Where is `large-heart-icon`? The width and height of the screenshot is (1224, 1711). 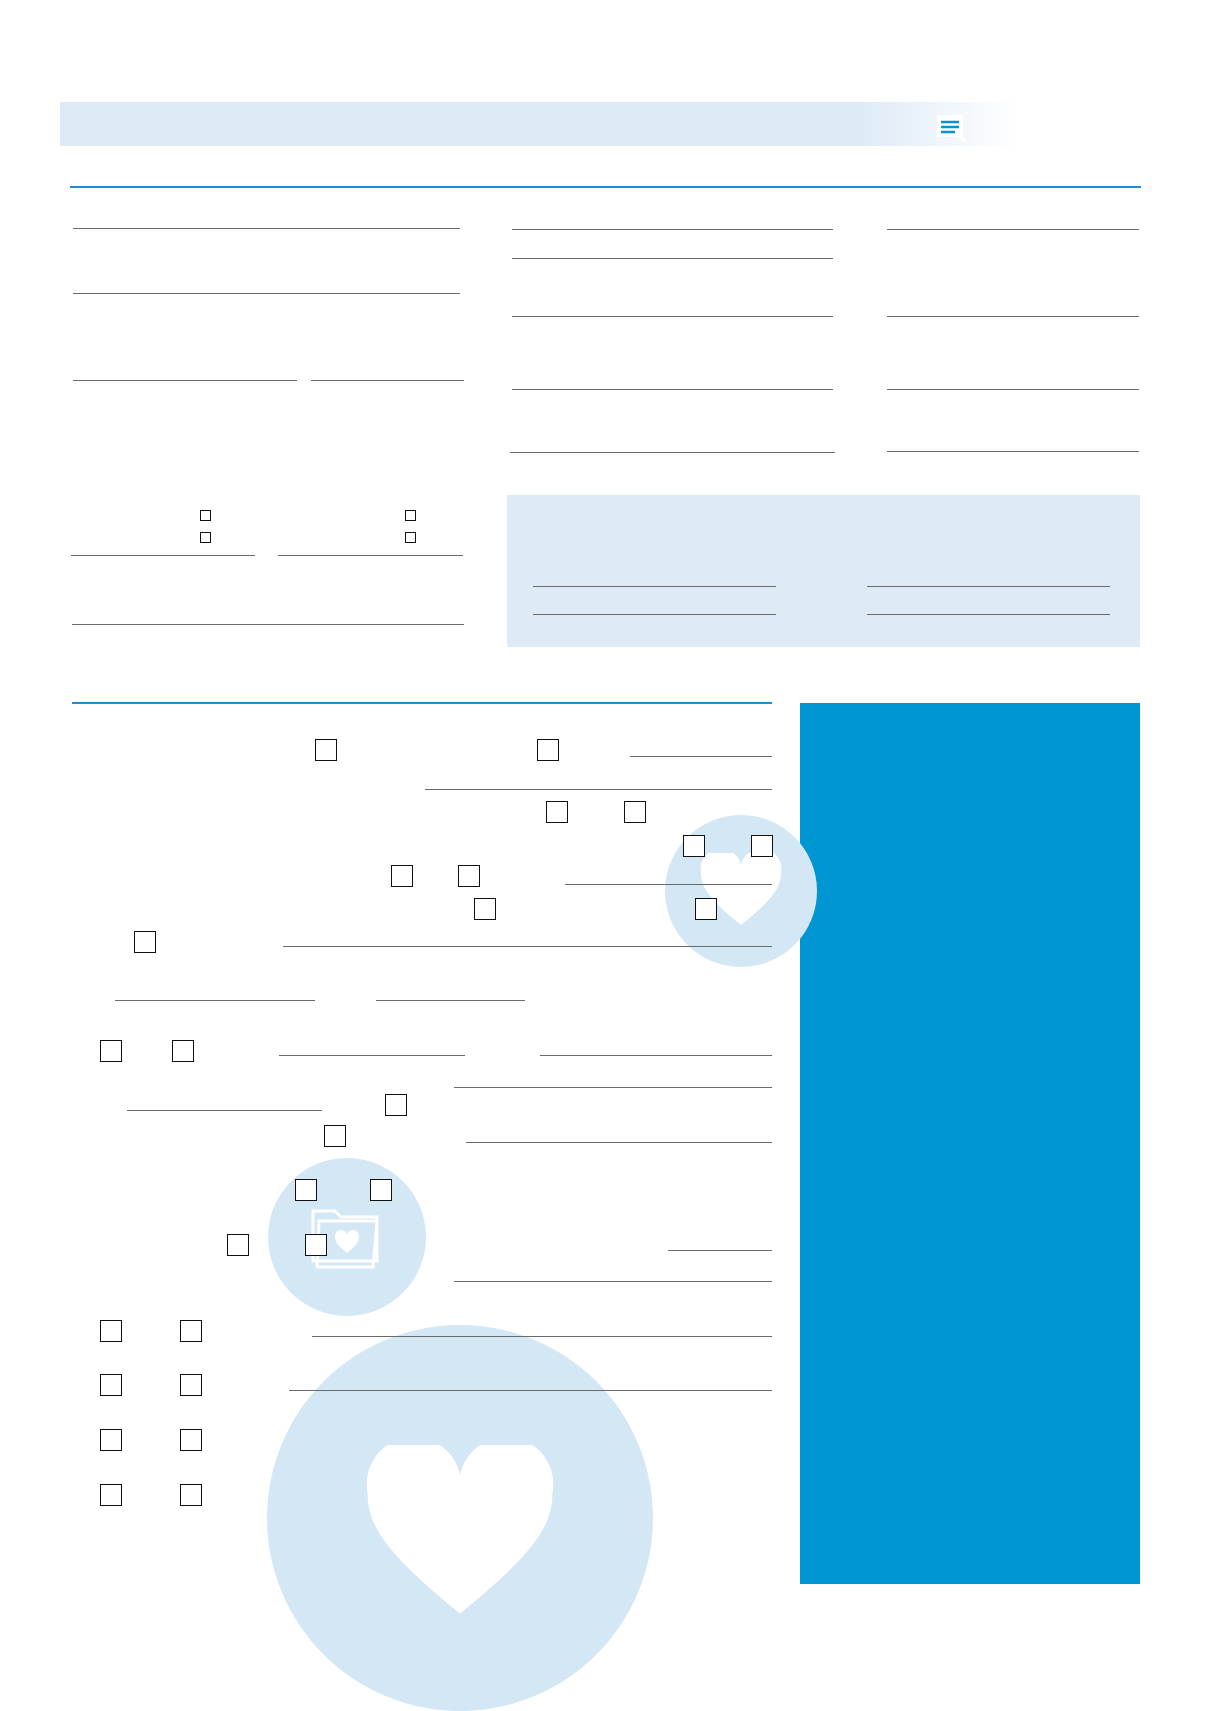
large-heart-icon is located at coordinates (460, 1518).